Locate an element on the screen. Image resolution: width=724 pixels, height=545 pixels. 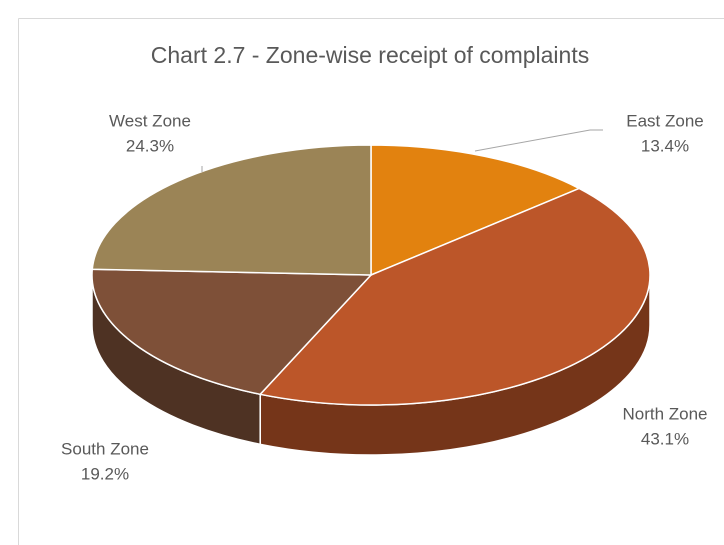
slice-value-label: 19.2% is located at coordinates (105, 473).